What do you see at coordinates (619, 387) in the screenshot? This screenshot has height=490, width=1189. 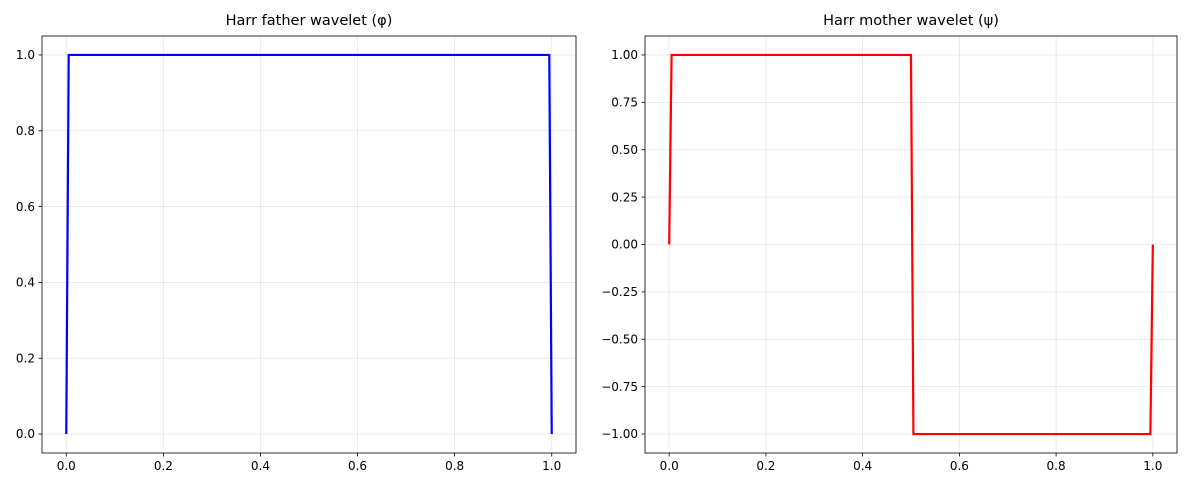 I see `y-tick-label: −0.75` at bounding box center [619, 387].